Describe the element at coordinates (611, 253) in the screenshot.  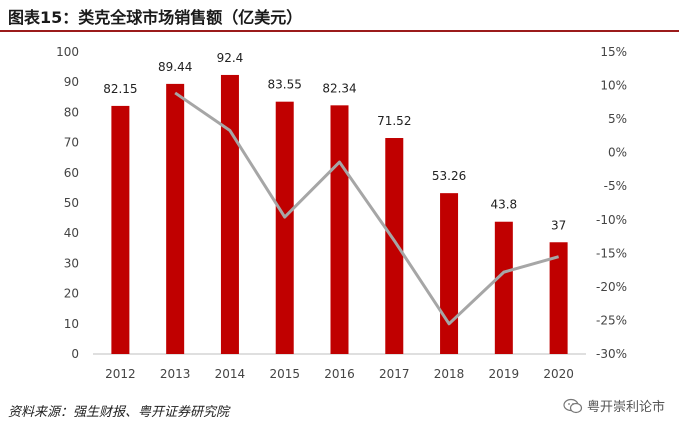
I see `y2-tick--15%: -15%` at that location.